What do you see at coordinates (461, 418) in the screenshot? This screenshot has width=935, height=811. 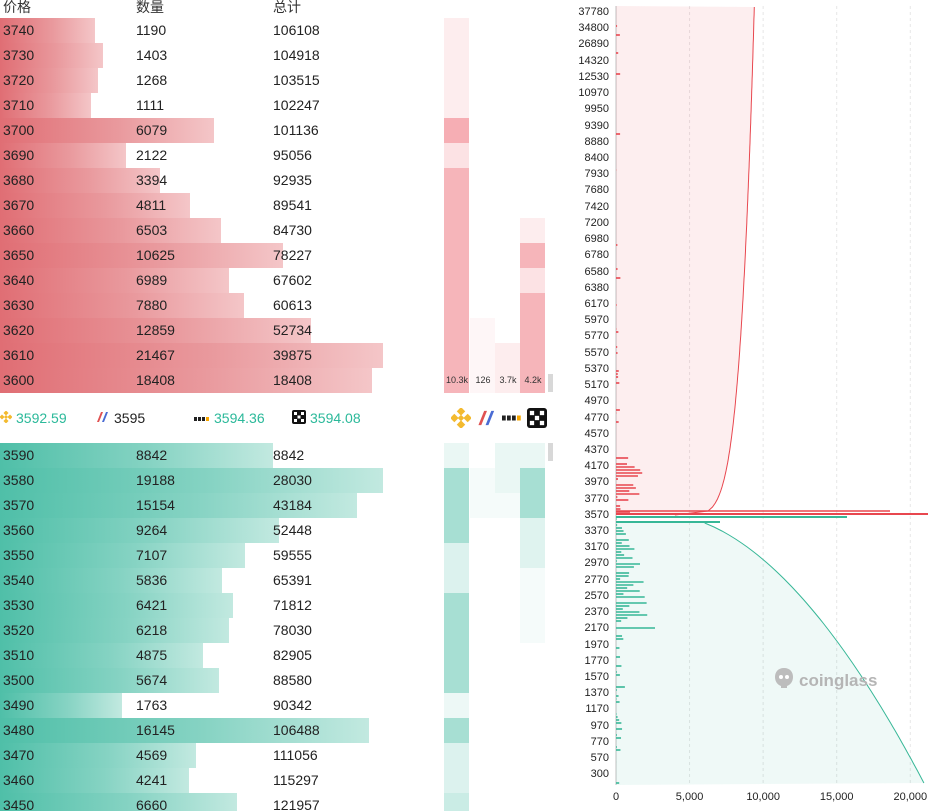 I see `binance-column-icon` at bounding box center [461, 418].